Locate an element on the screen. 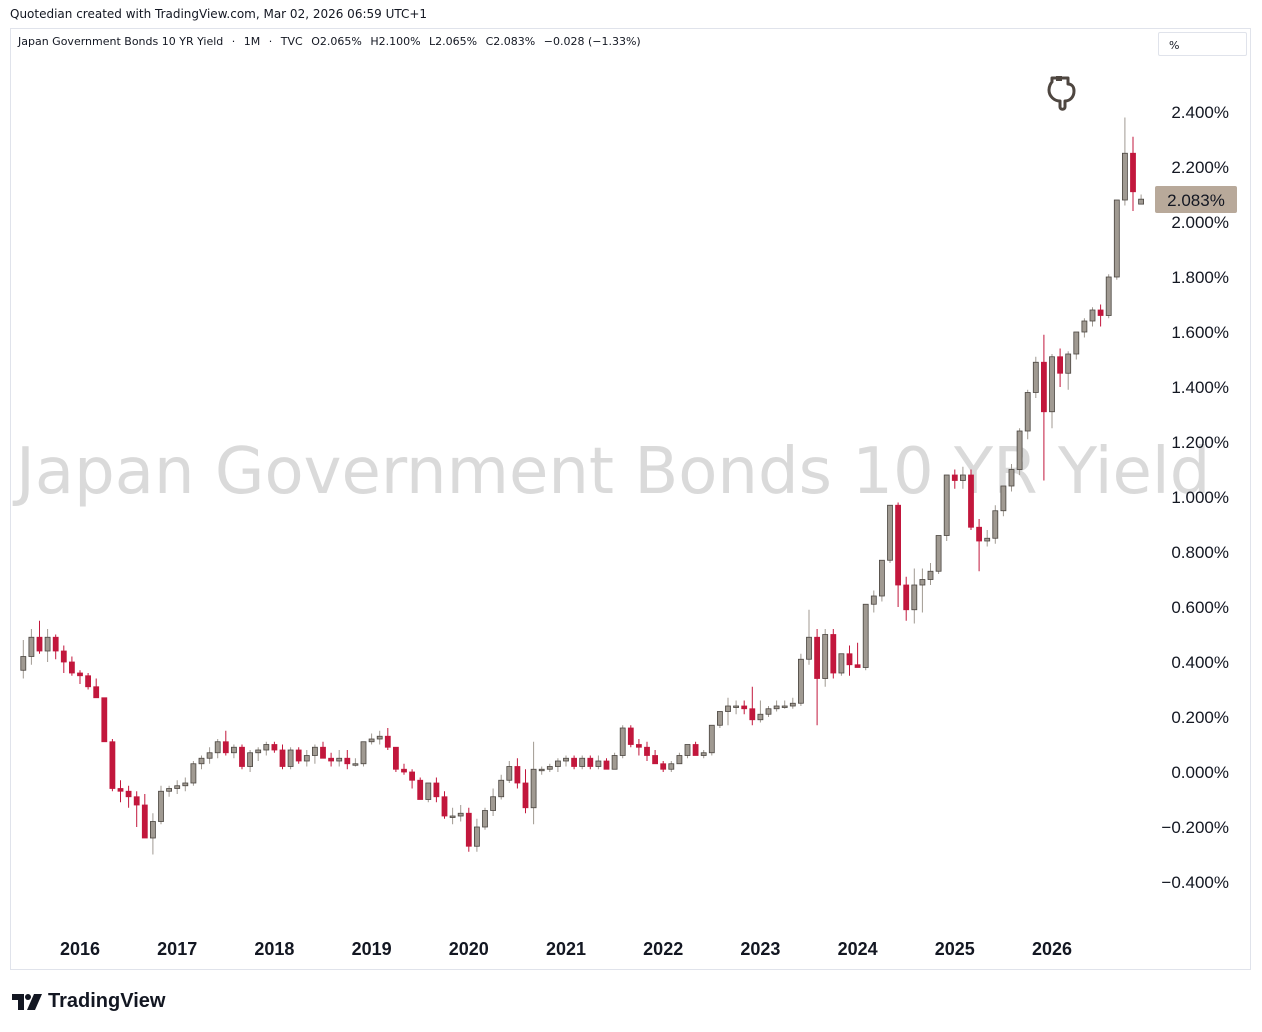  last-price-label-box is located at coordinates (1196, 199).